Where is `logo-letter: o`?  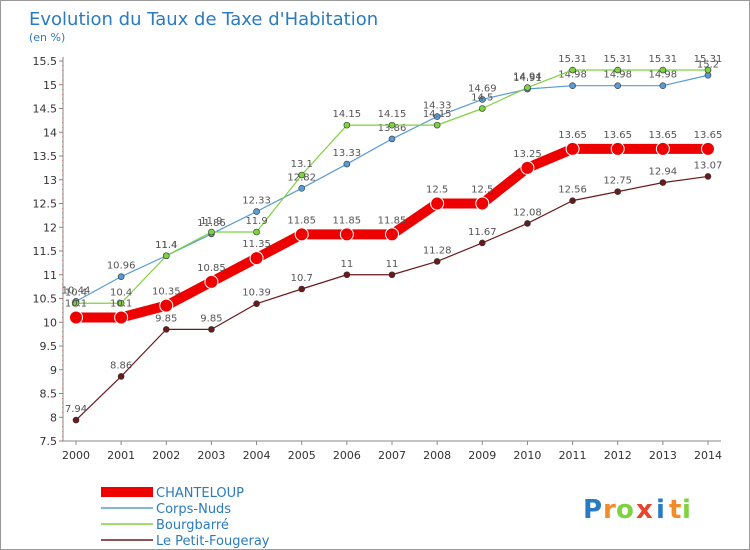 logo-letter: o is located at coordinates (625, 510).